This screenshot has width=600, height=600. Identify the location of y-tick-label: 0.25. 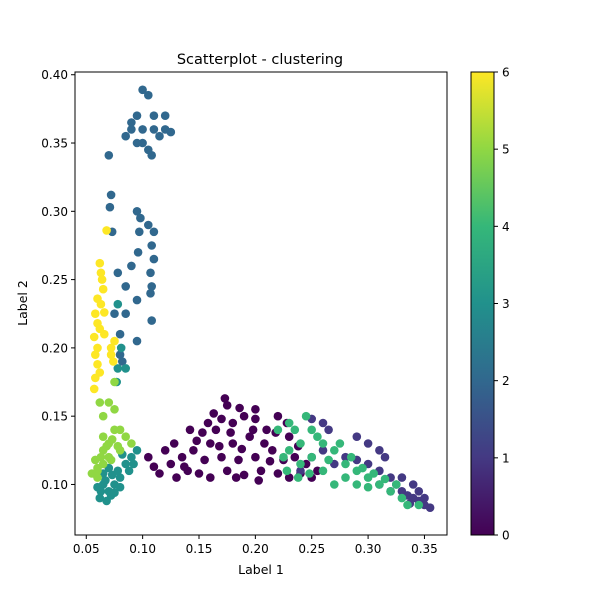
(54, 280).